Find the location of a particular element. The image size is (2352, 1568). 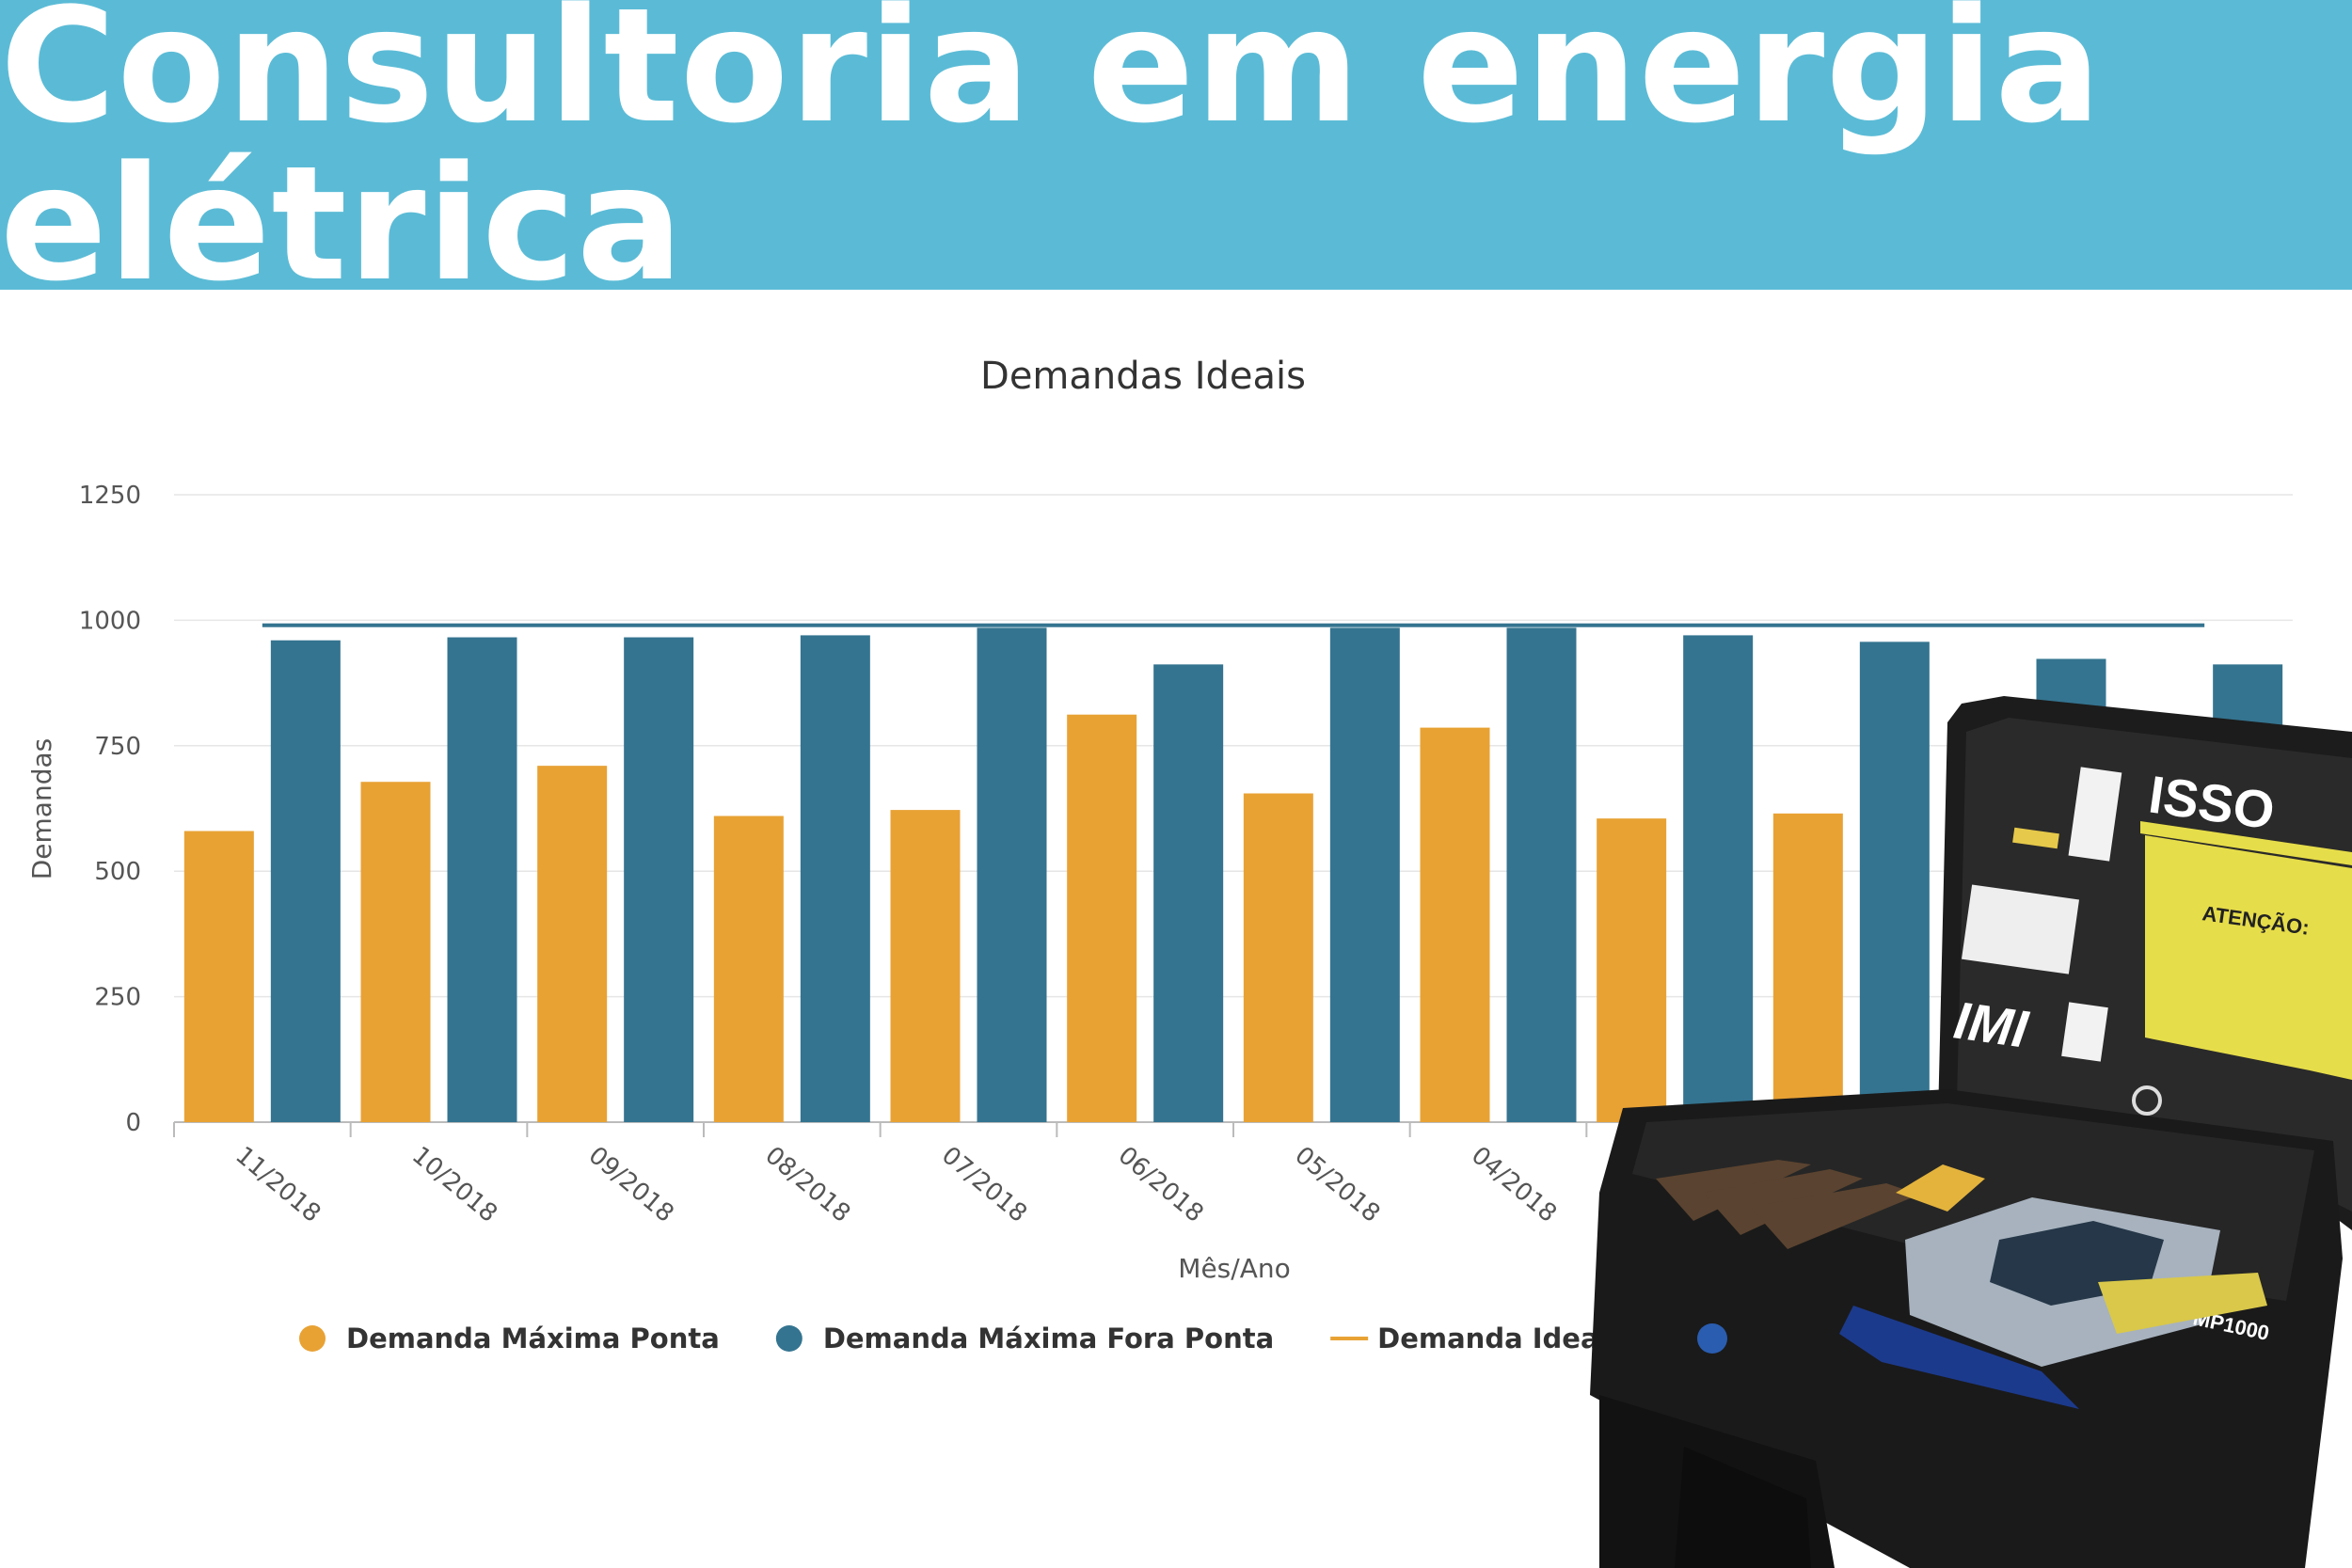

y-axis-label: Demandas is located at coordinates (41, 809).